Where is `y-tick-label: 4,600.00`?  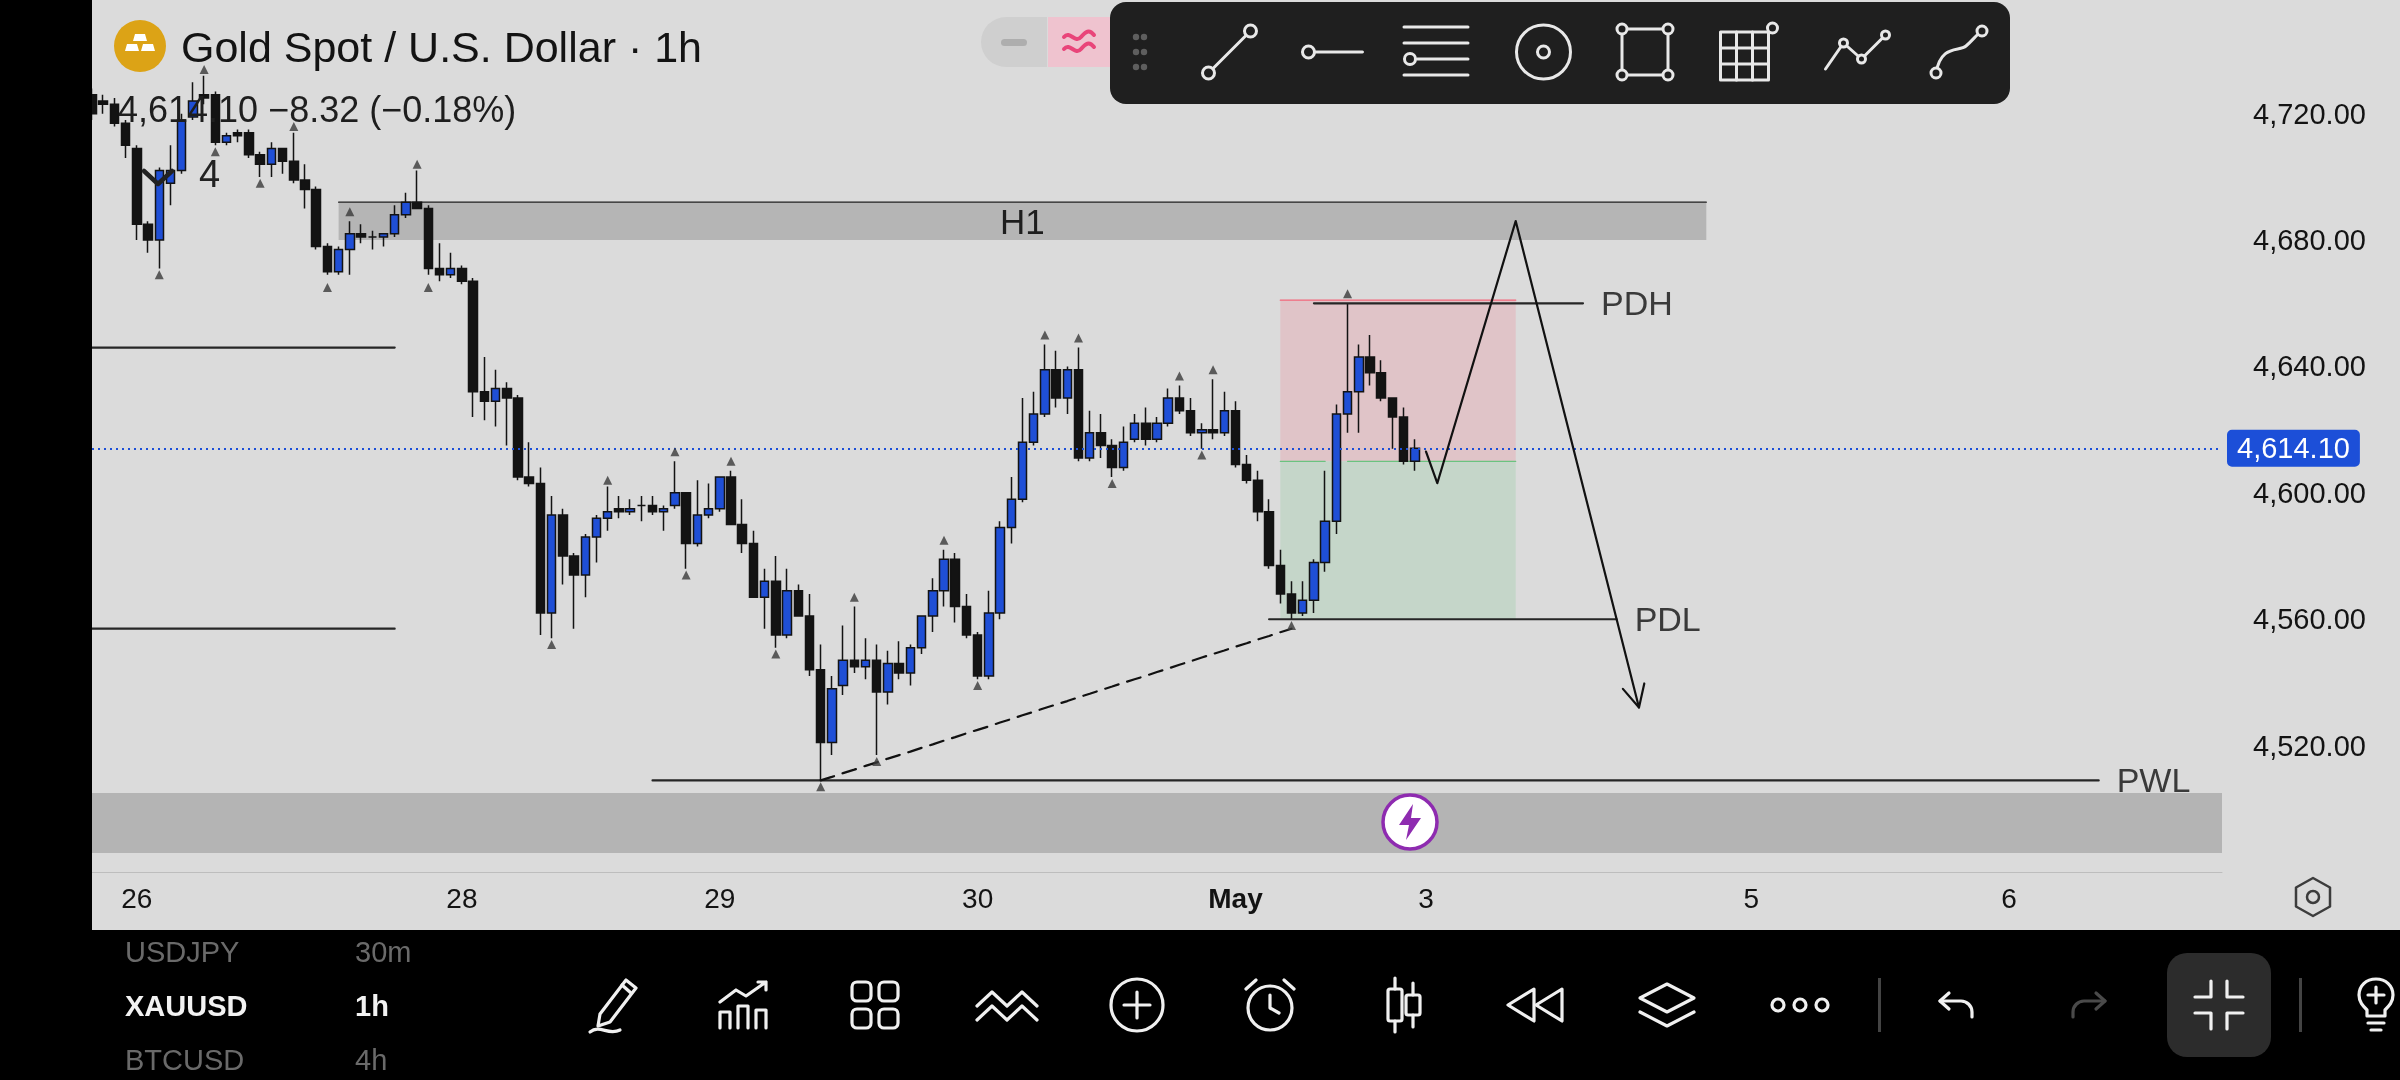 y-tick-label: 4,600.00 is located at coordinates (2309, 492).